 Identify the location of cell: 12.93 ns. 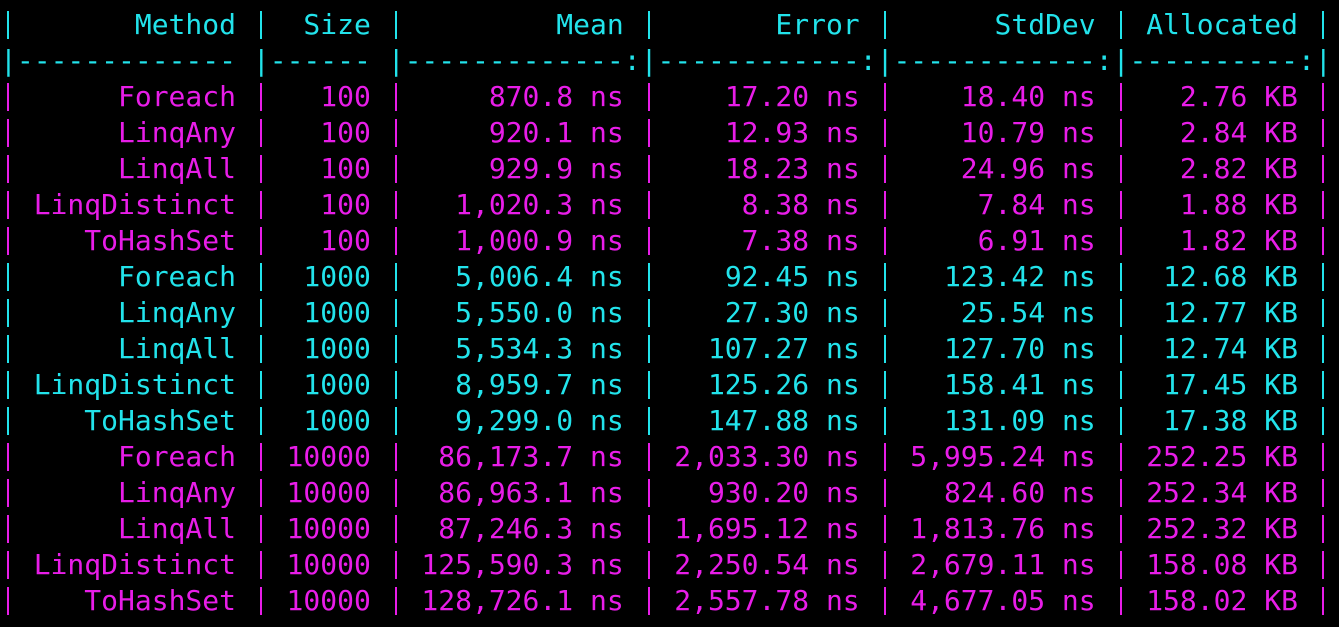
(792, 132).